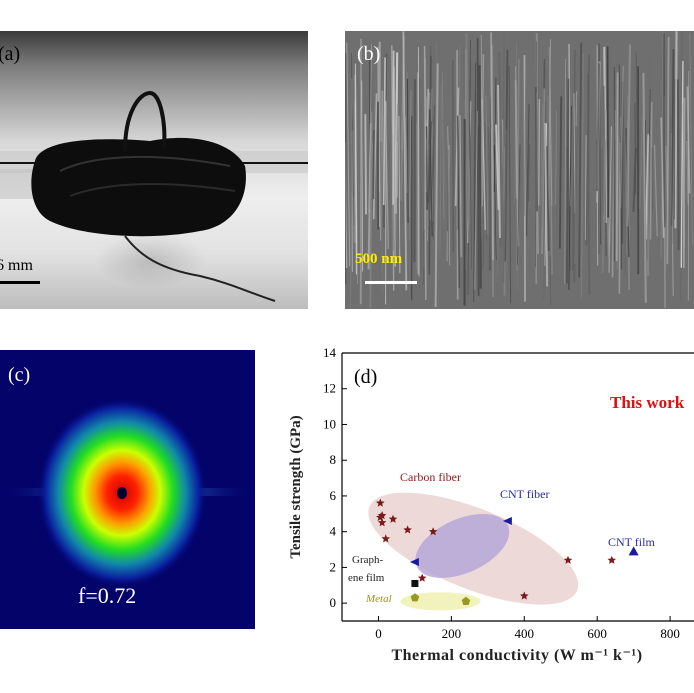 The height and width of the screenshot is (693, 694). Describe the element at coordinates (647, 402) in the screenshot. I see `this-work-label: This work` at that location.